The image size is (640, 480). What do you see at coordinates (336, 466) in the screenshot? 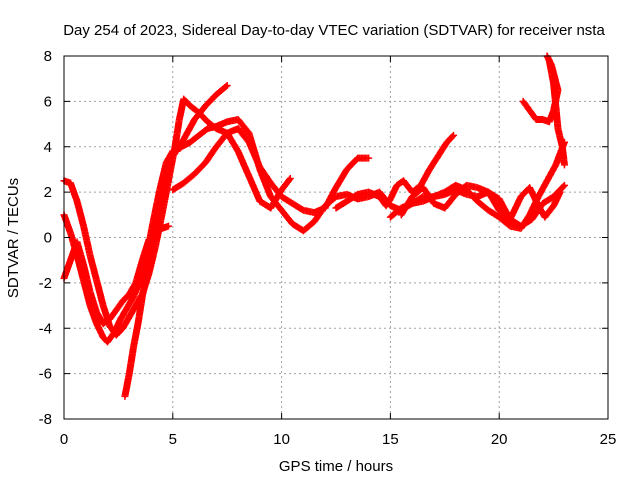
I see `x-axis-label: GPS time / hours` at bounding box center [336, 466].